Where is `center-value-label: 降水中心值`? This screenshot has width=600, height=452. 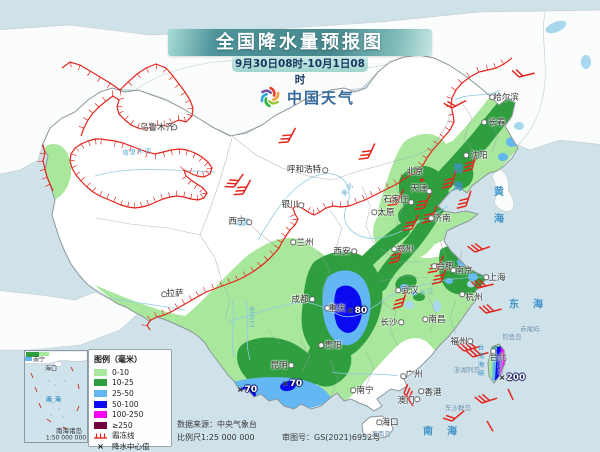
center-value-label: 降水中心值 is located at coordinates (131, 446).